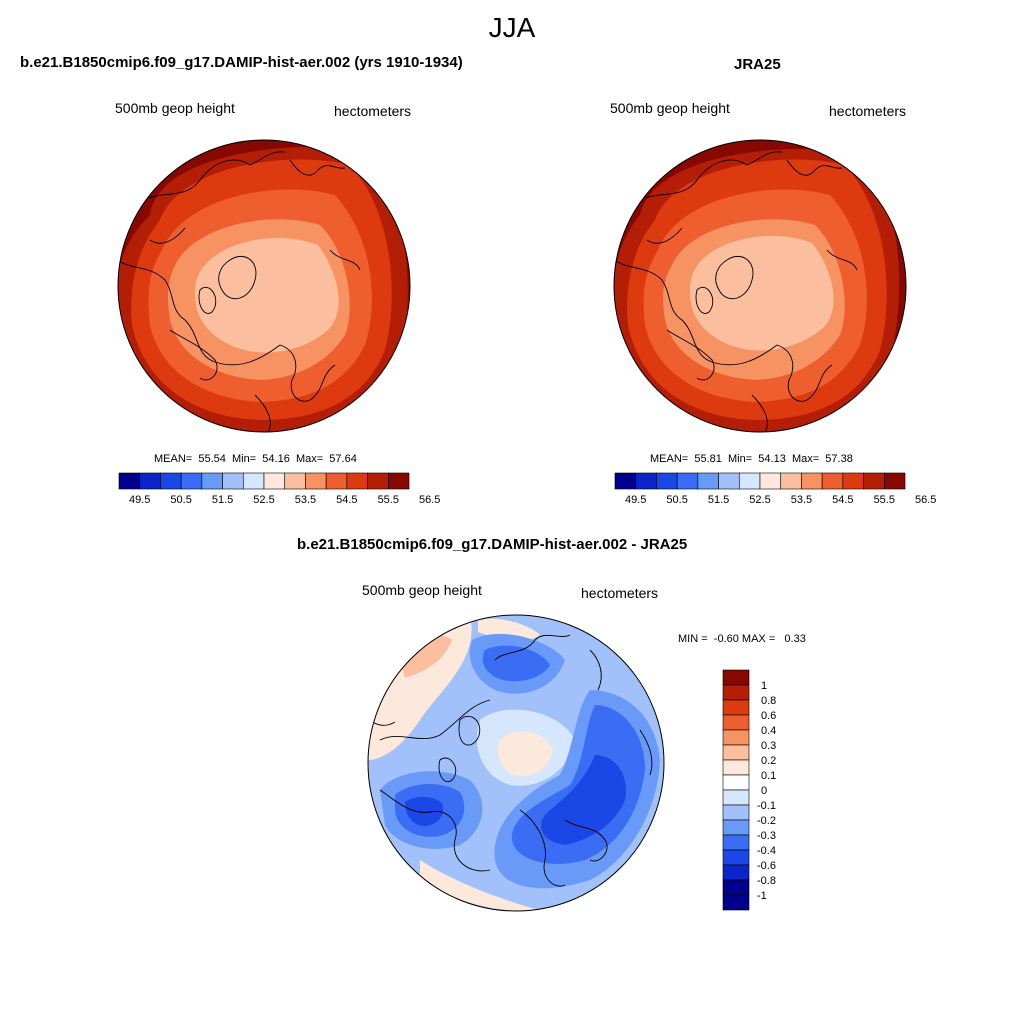 This screenshot has height=1024, width=1024. Describe the element at coordinates (759, 500) in the screenshot. I see `panel2-colorbar-tick-label: 52.5` at that location.